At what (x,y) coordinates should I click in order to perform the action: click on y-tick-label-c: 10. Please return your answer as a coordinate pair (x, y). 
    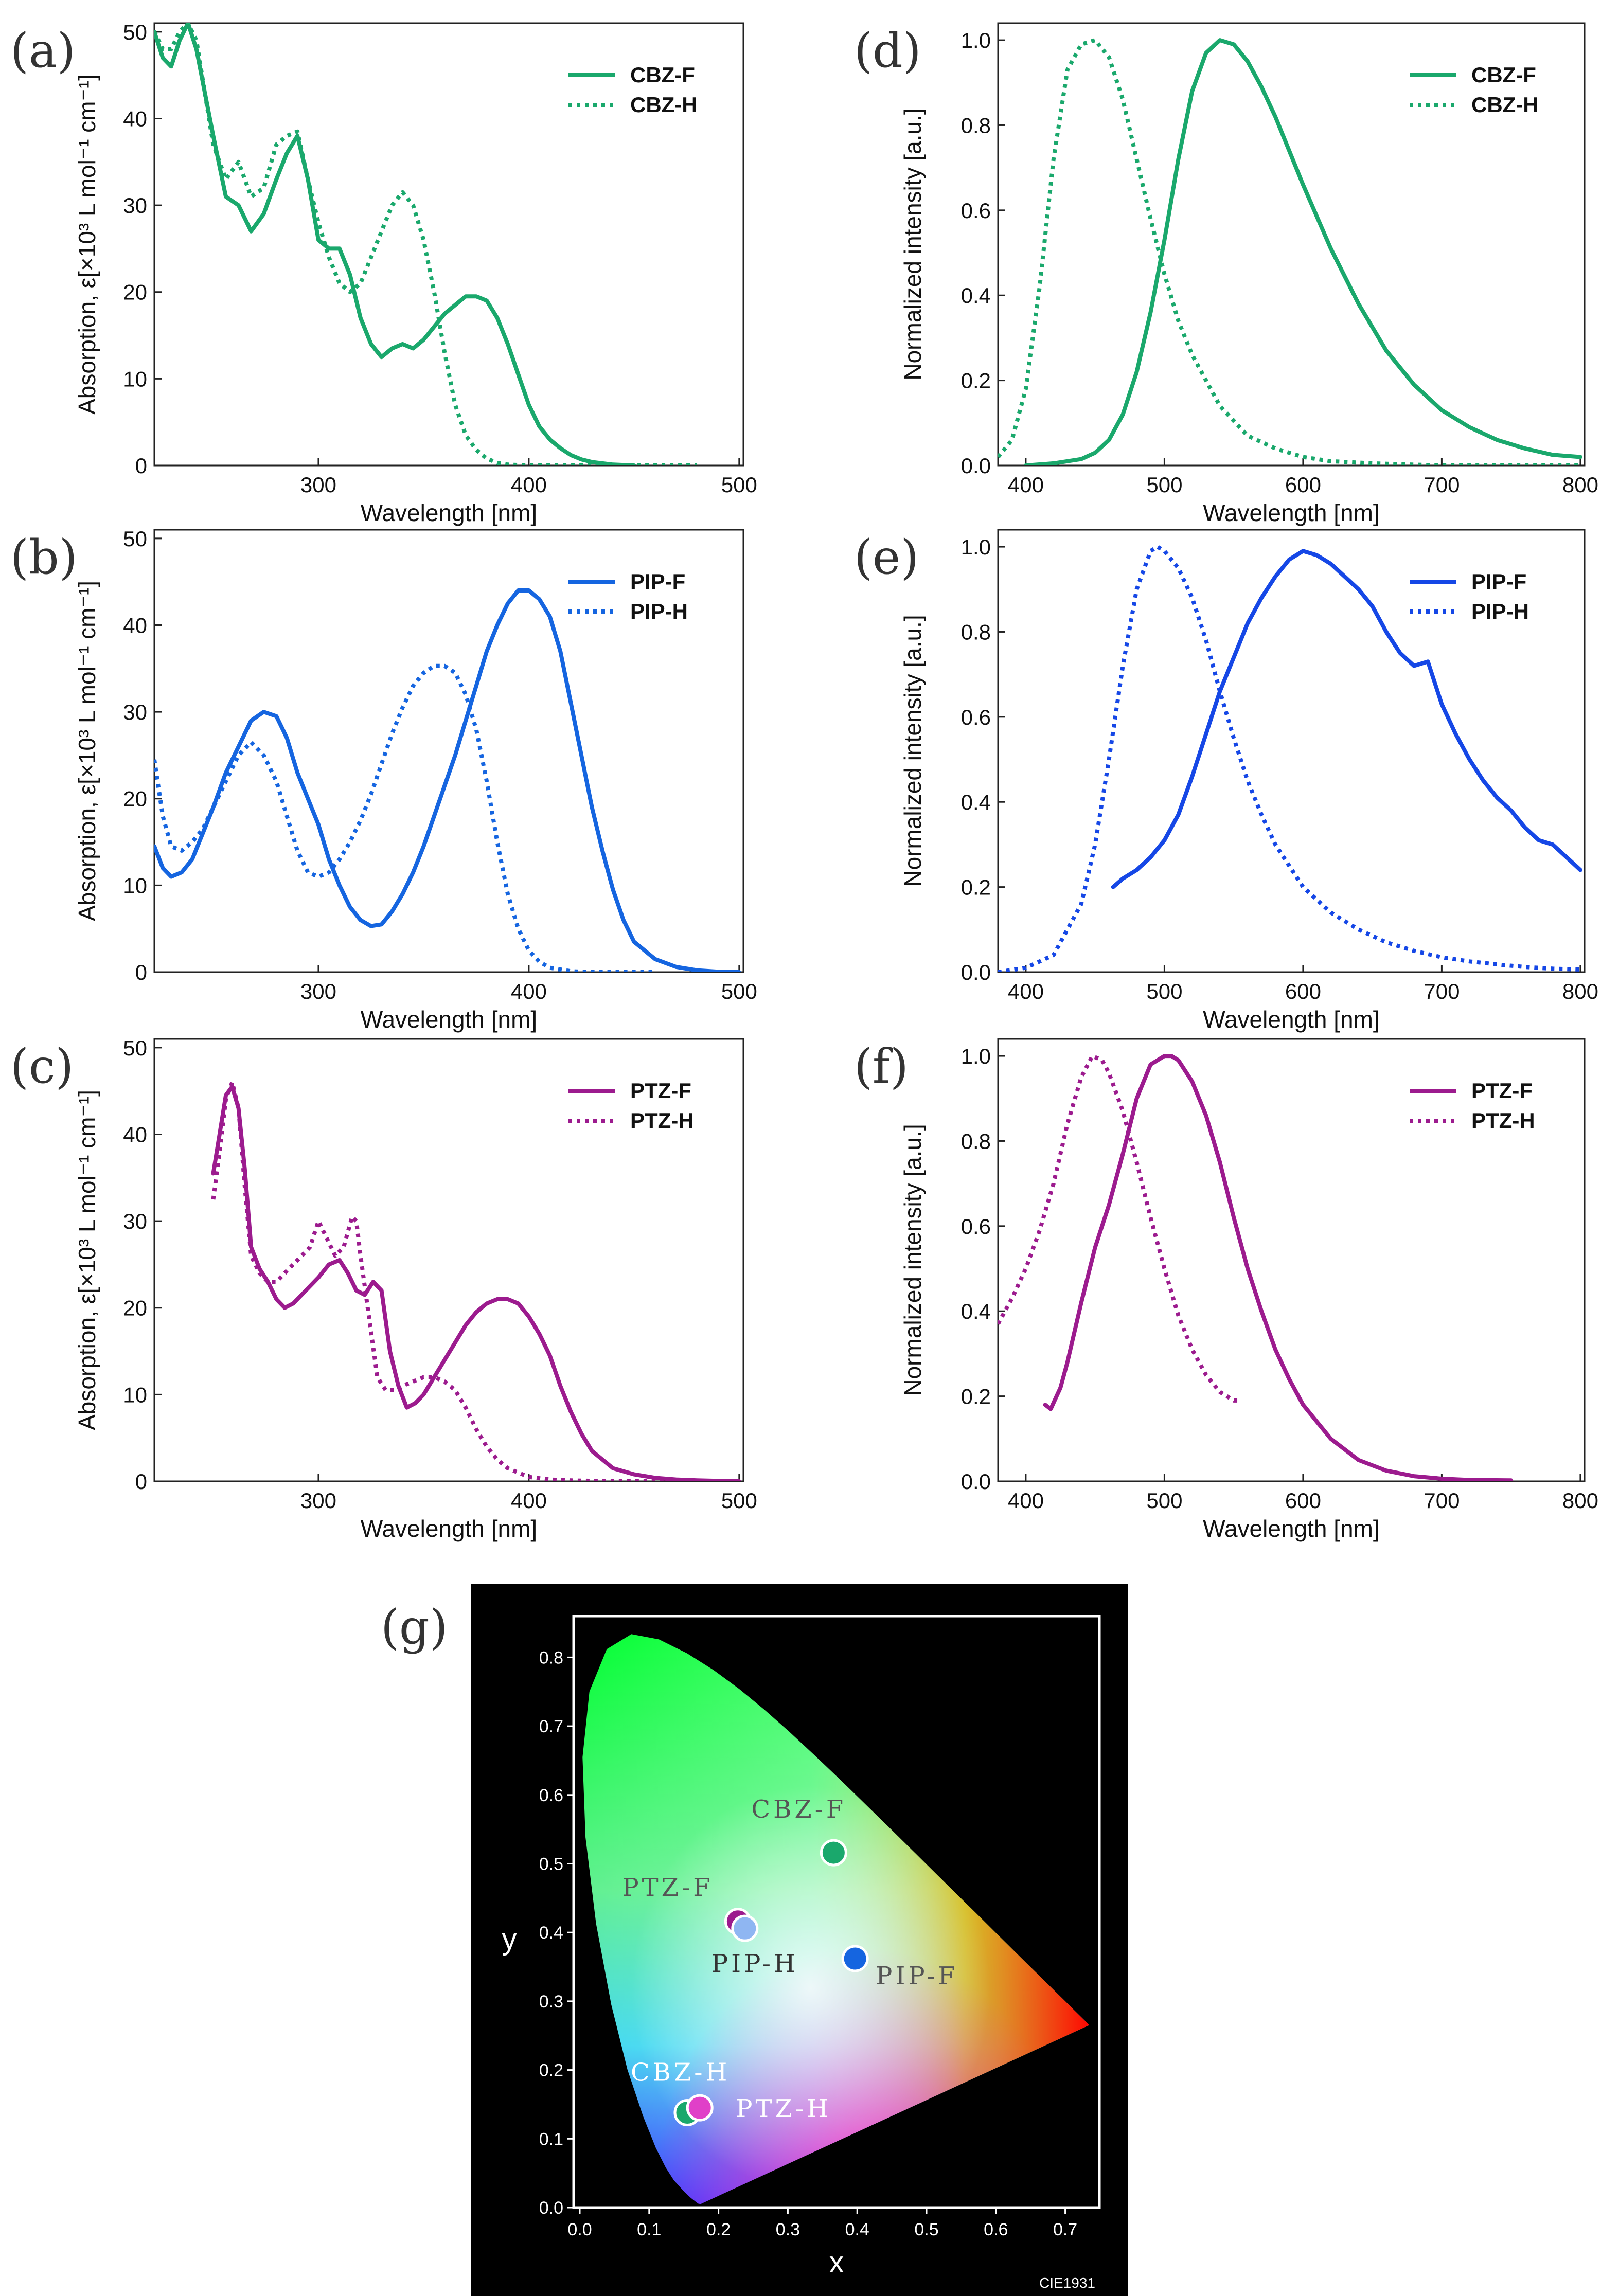
    Looking at the image, I should click on (135, 1395).